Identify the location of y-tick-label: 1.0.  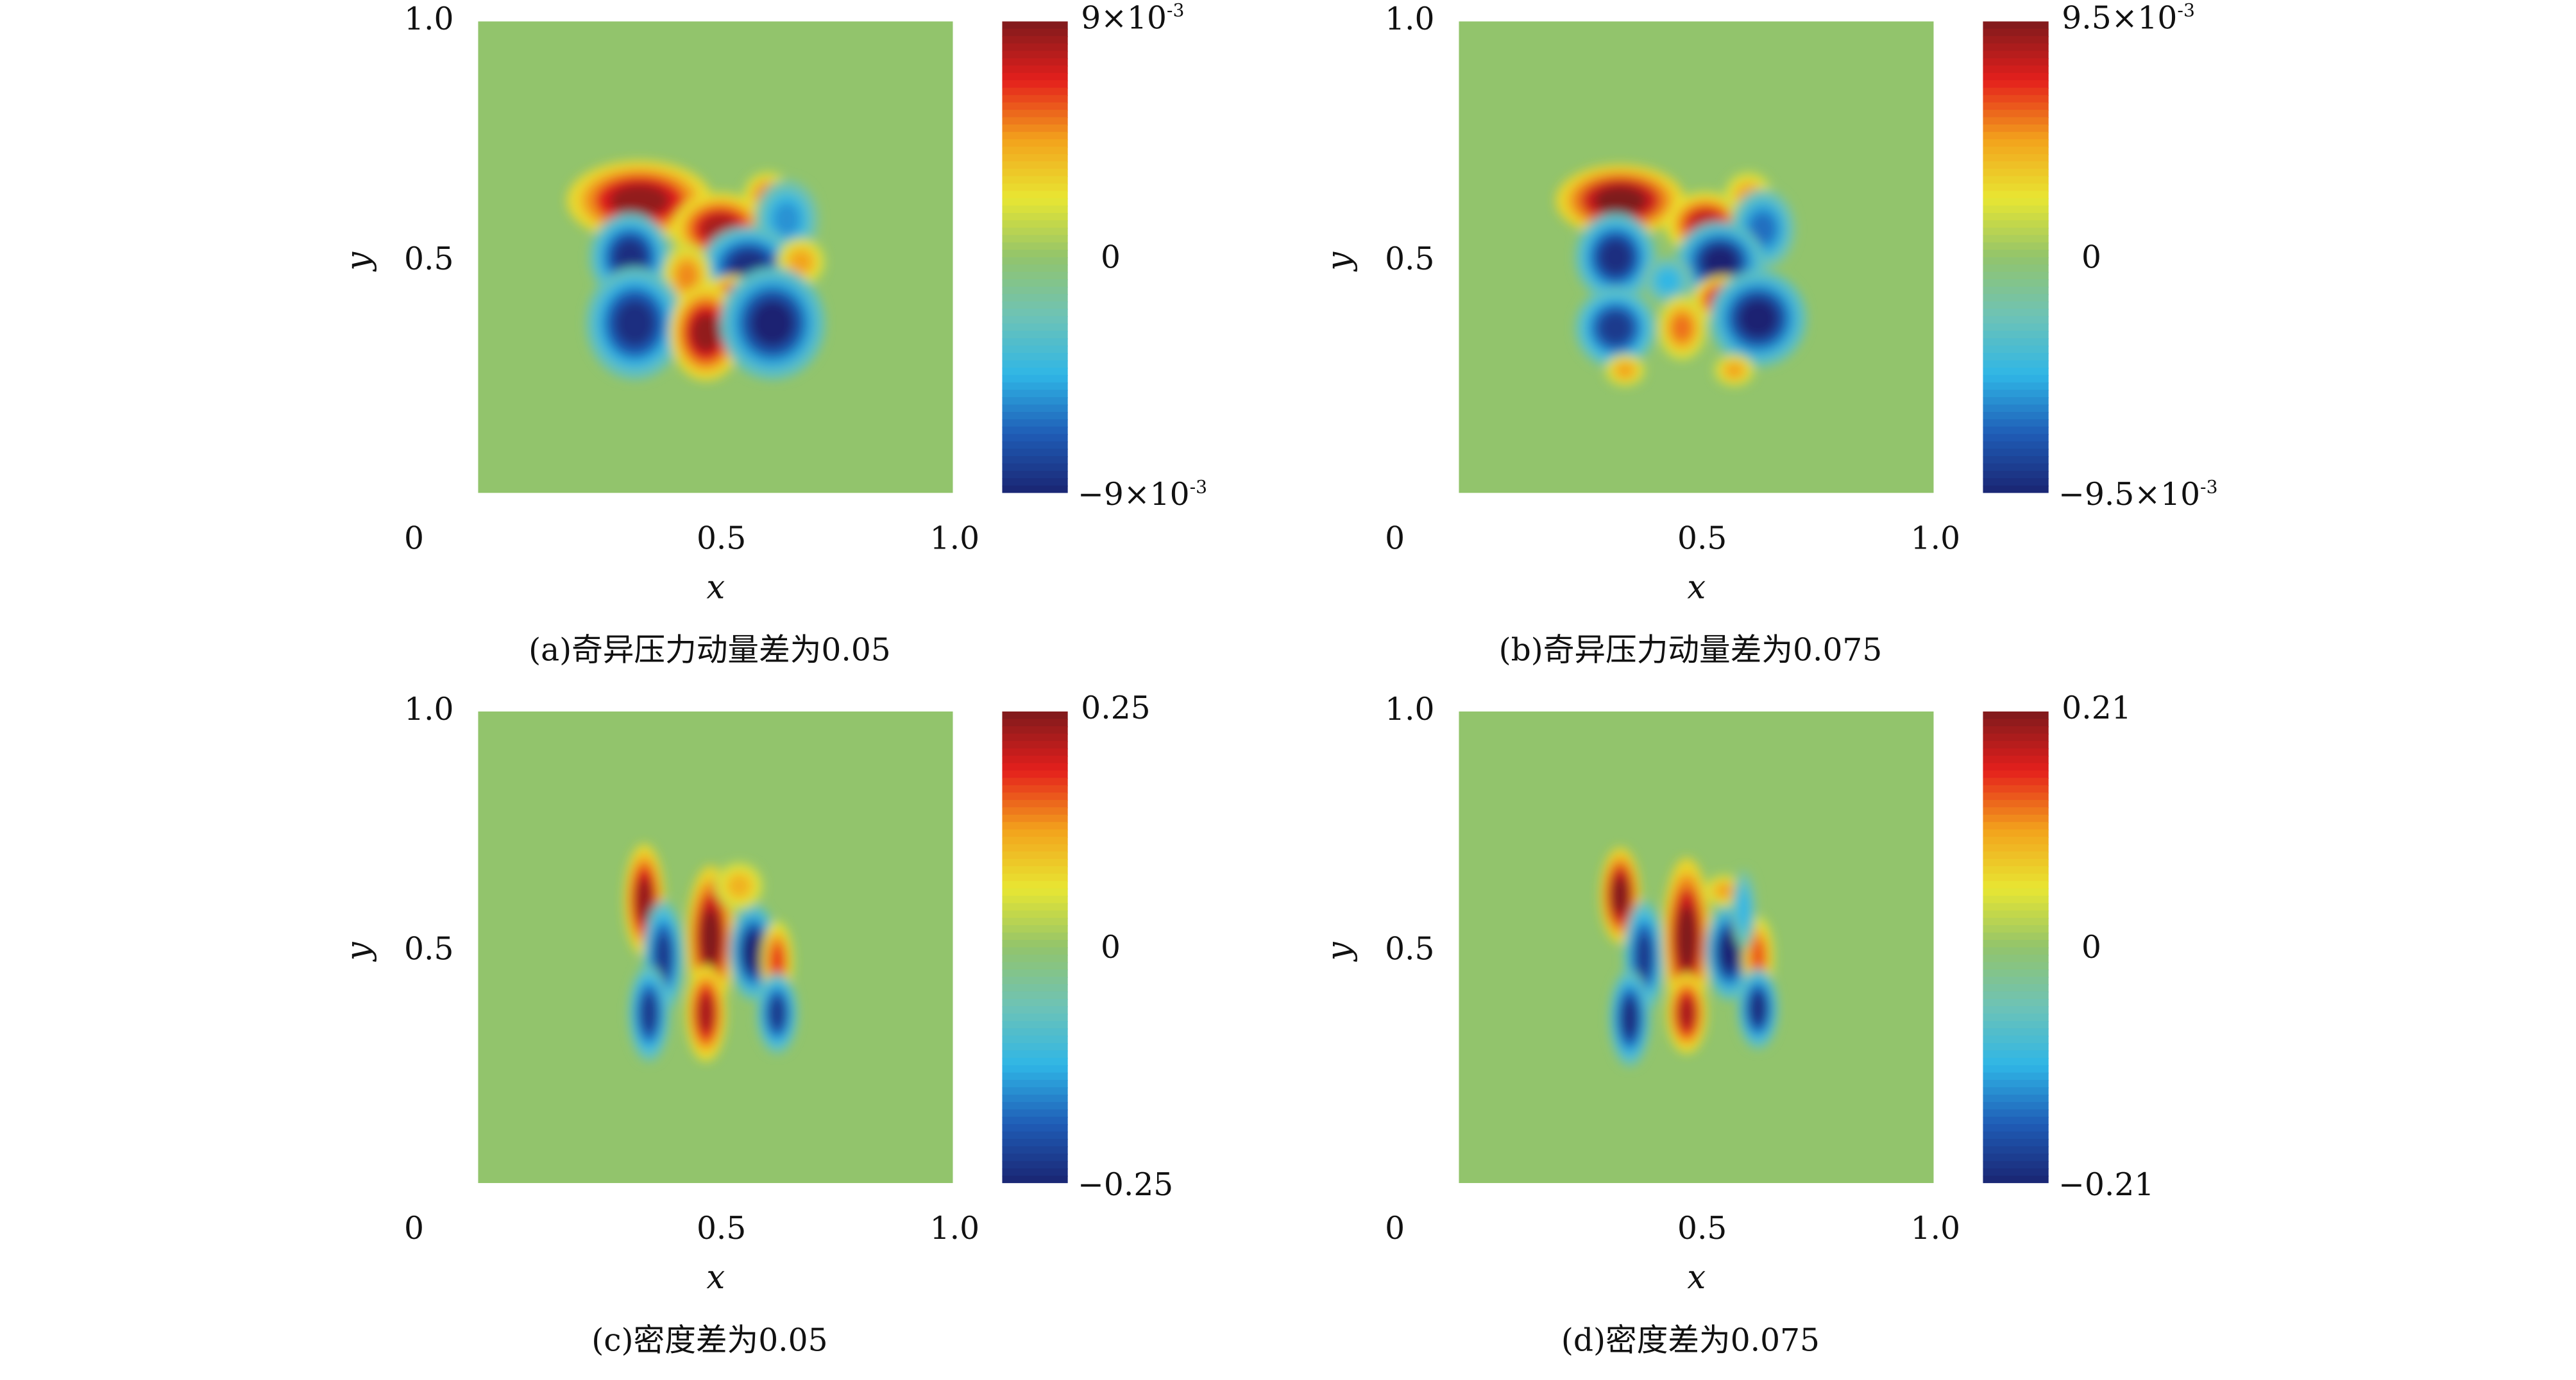
(1410, 19).